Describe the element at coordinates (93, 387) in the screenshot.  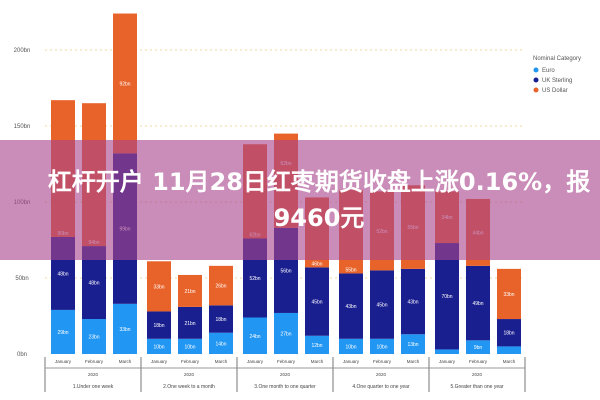
I see `group-label: 1.Under one week` at that location.